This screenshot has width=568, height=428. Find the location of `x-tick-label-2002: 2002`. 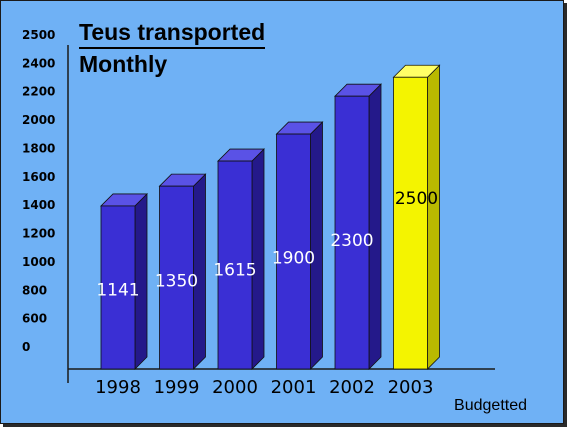

x-tick-label-2002: 2002 is located at coordinates (352, 387).